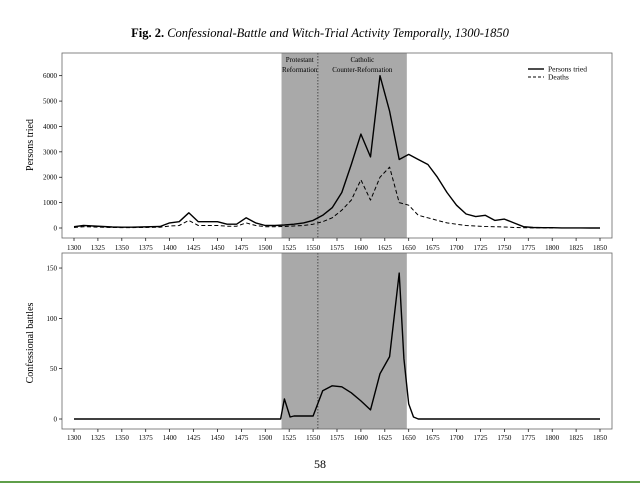 This screenshot has width=640, height=485. What do you see at coordinates (50, 102) in the screenshot?
I see `y-tick-label: 5000` at bounding box center [50, 102].